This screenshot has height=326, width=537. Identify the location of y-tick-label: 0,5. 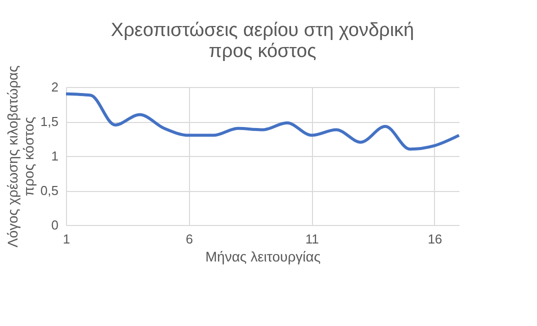
(49, 190).